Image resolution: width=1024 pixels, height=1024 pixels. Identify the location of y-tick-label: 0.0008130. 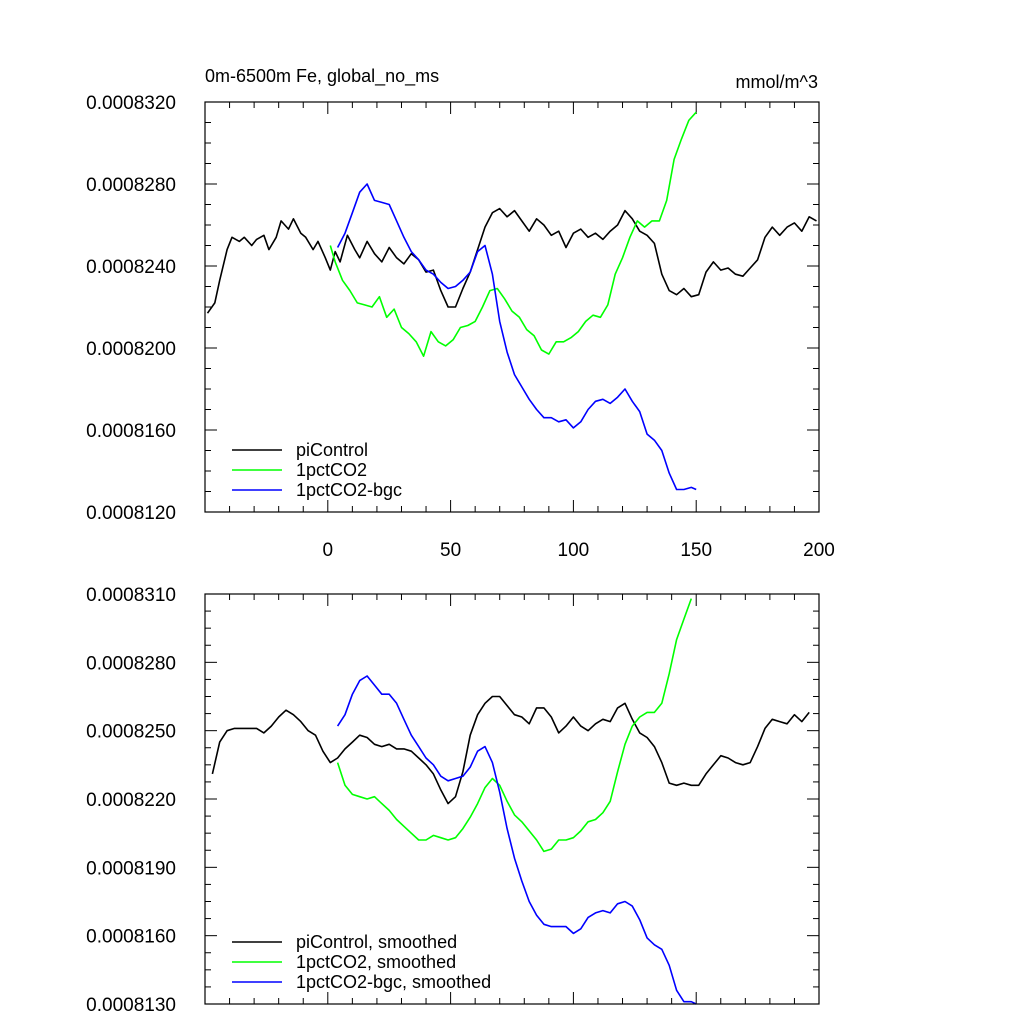
(131, 1005).